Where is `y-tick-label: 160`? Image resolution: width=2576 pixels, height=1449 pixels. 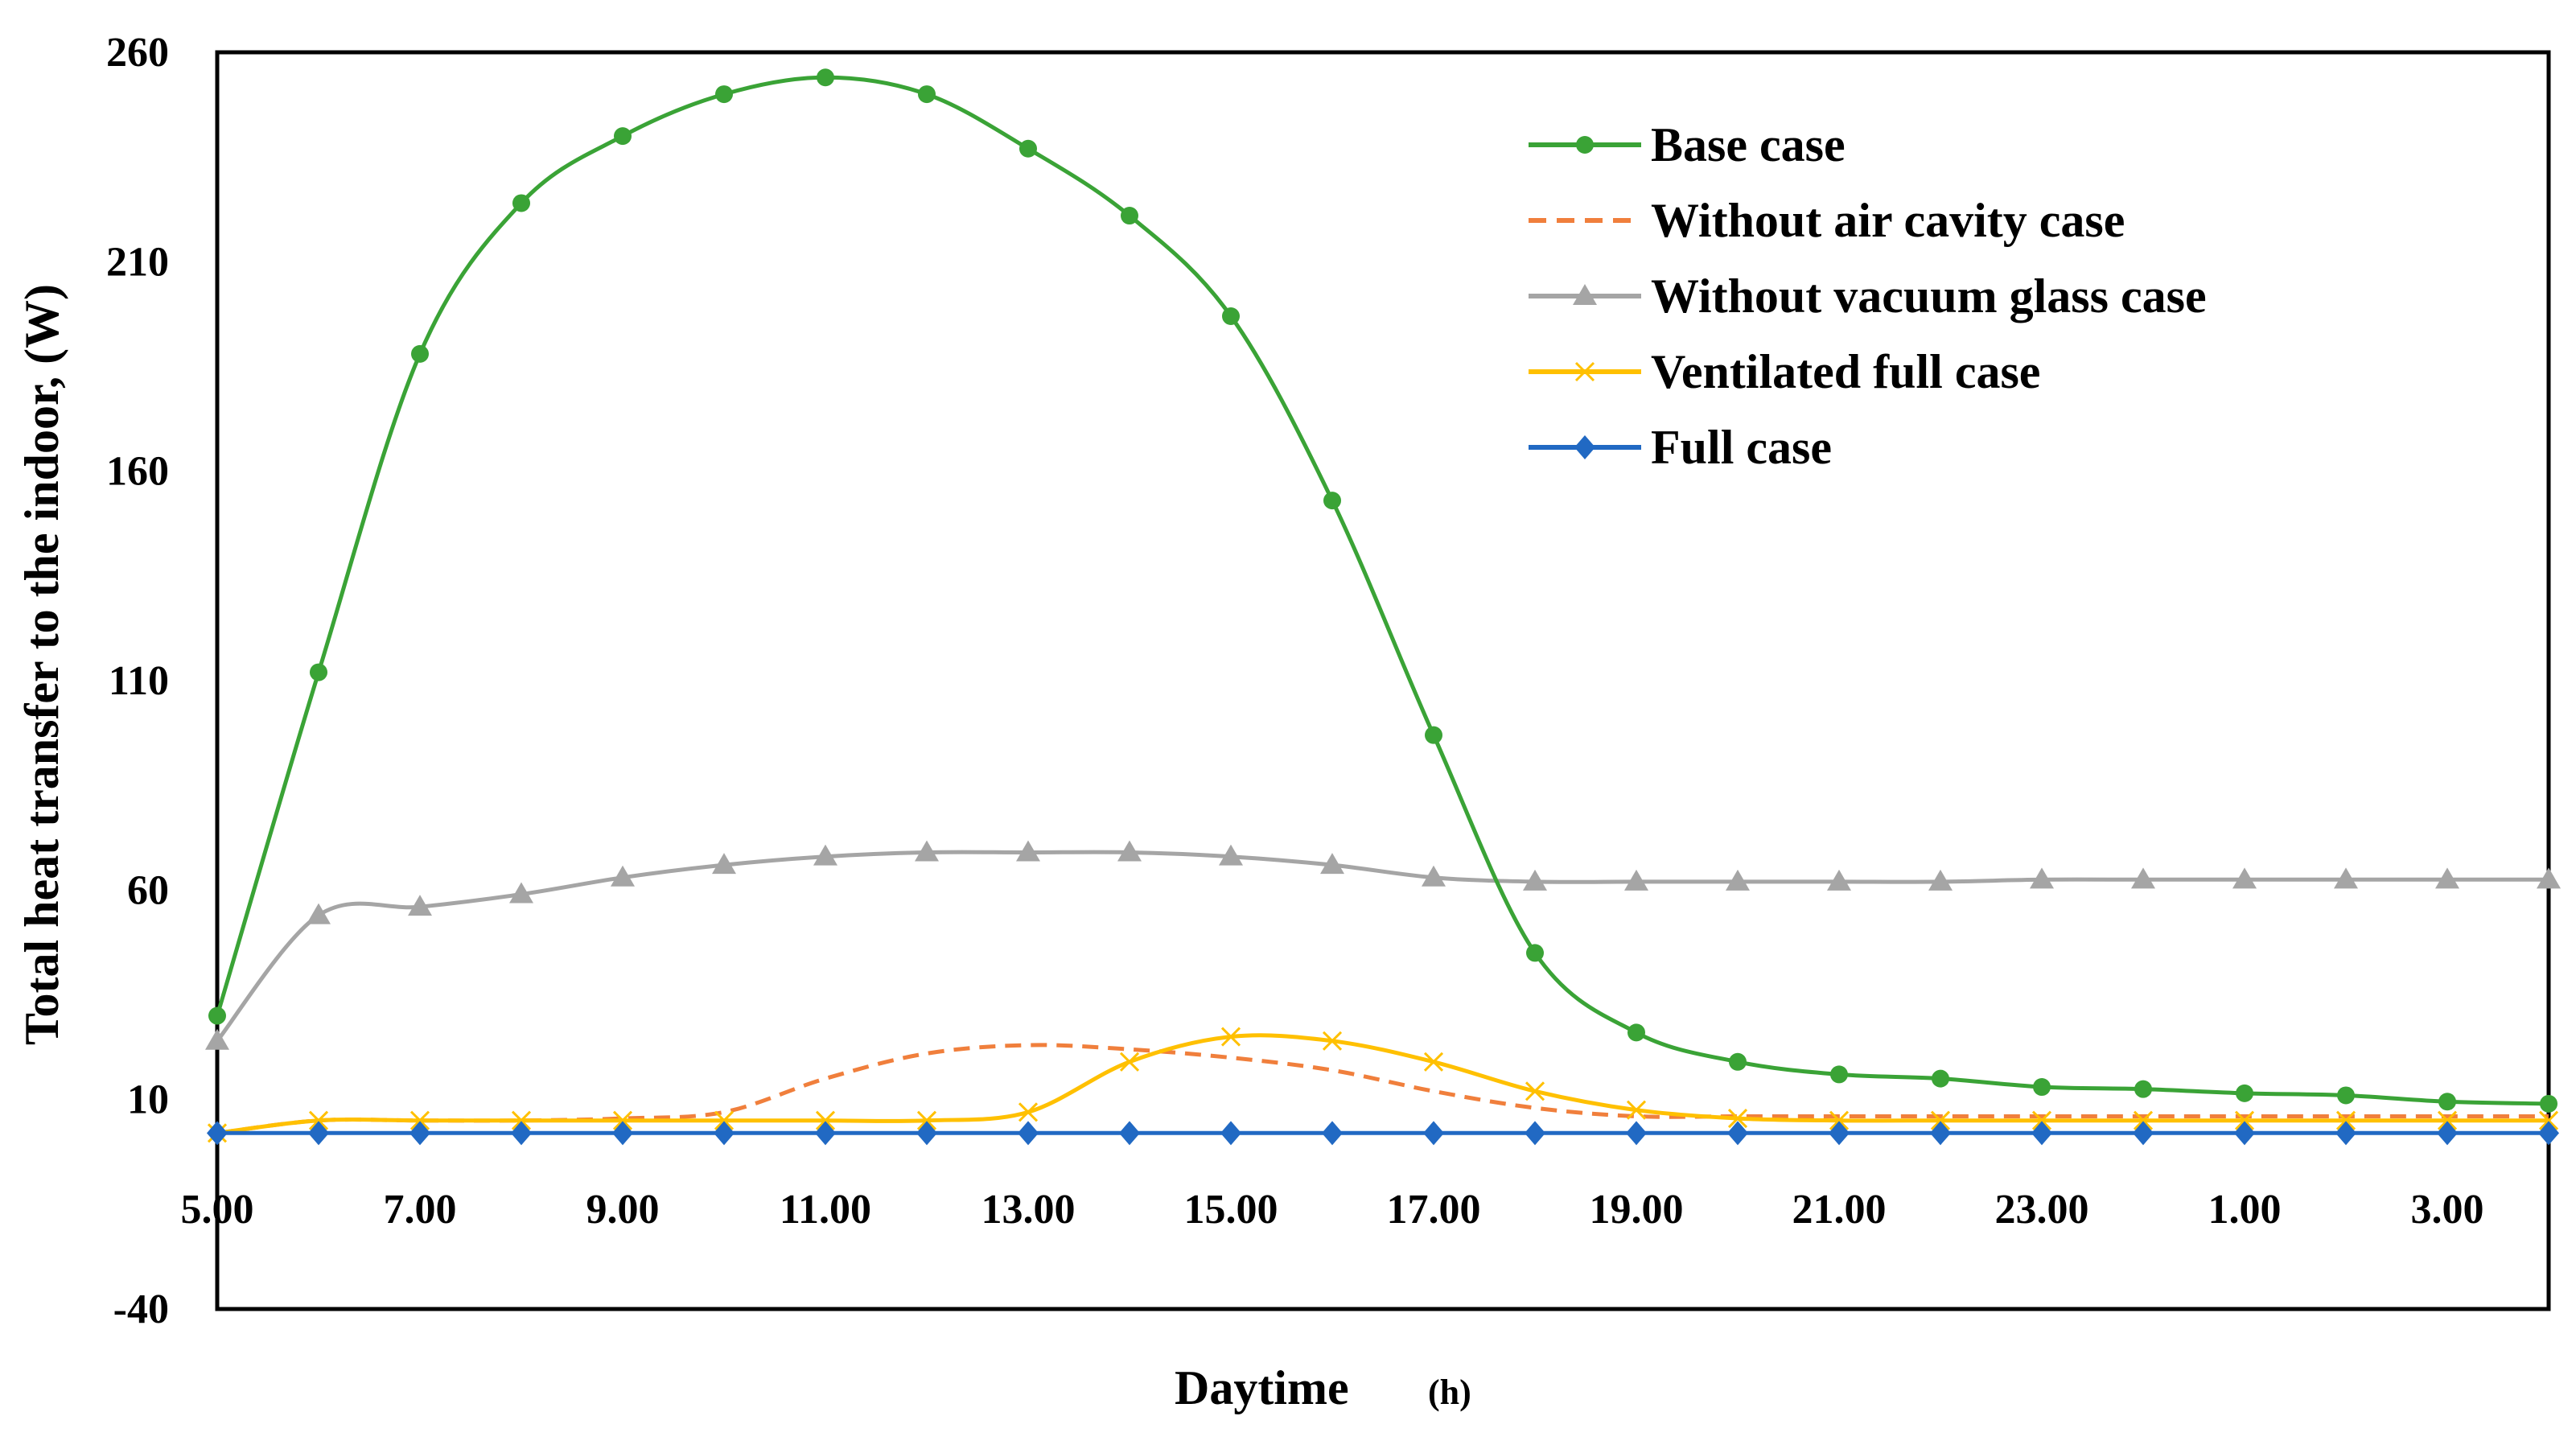 y-tick-label: 160 is located at coordinates (137, 472).